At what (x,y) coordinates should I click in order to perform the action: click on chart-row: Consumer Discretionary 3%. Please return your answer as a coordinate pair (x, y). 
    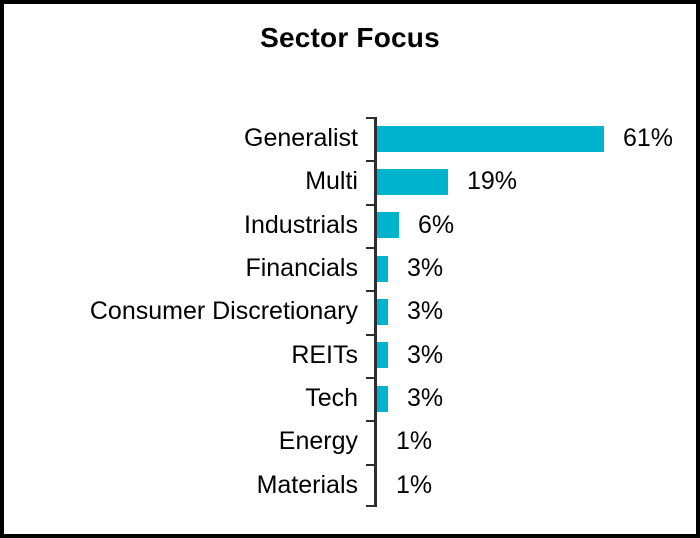
    Looking at the image, I should click on (350, 311).